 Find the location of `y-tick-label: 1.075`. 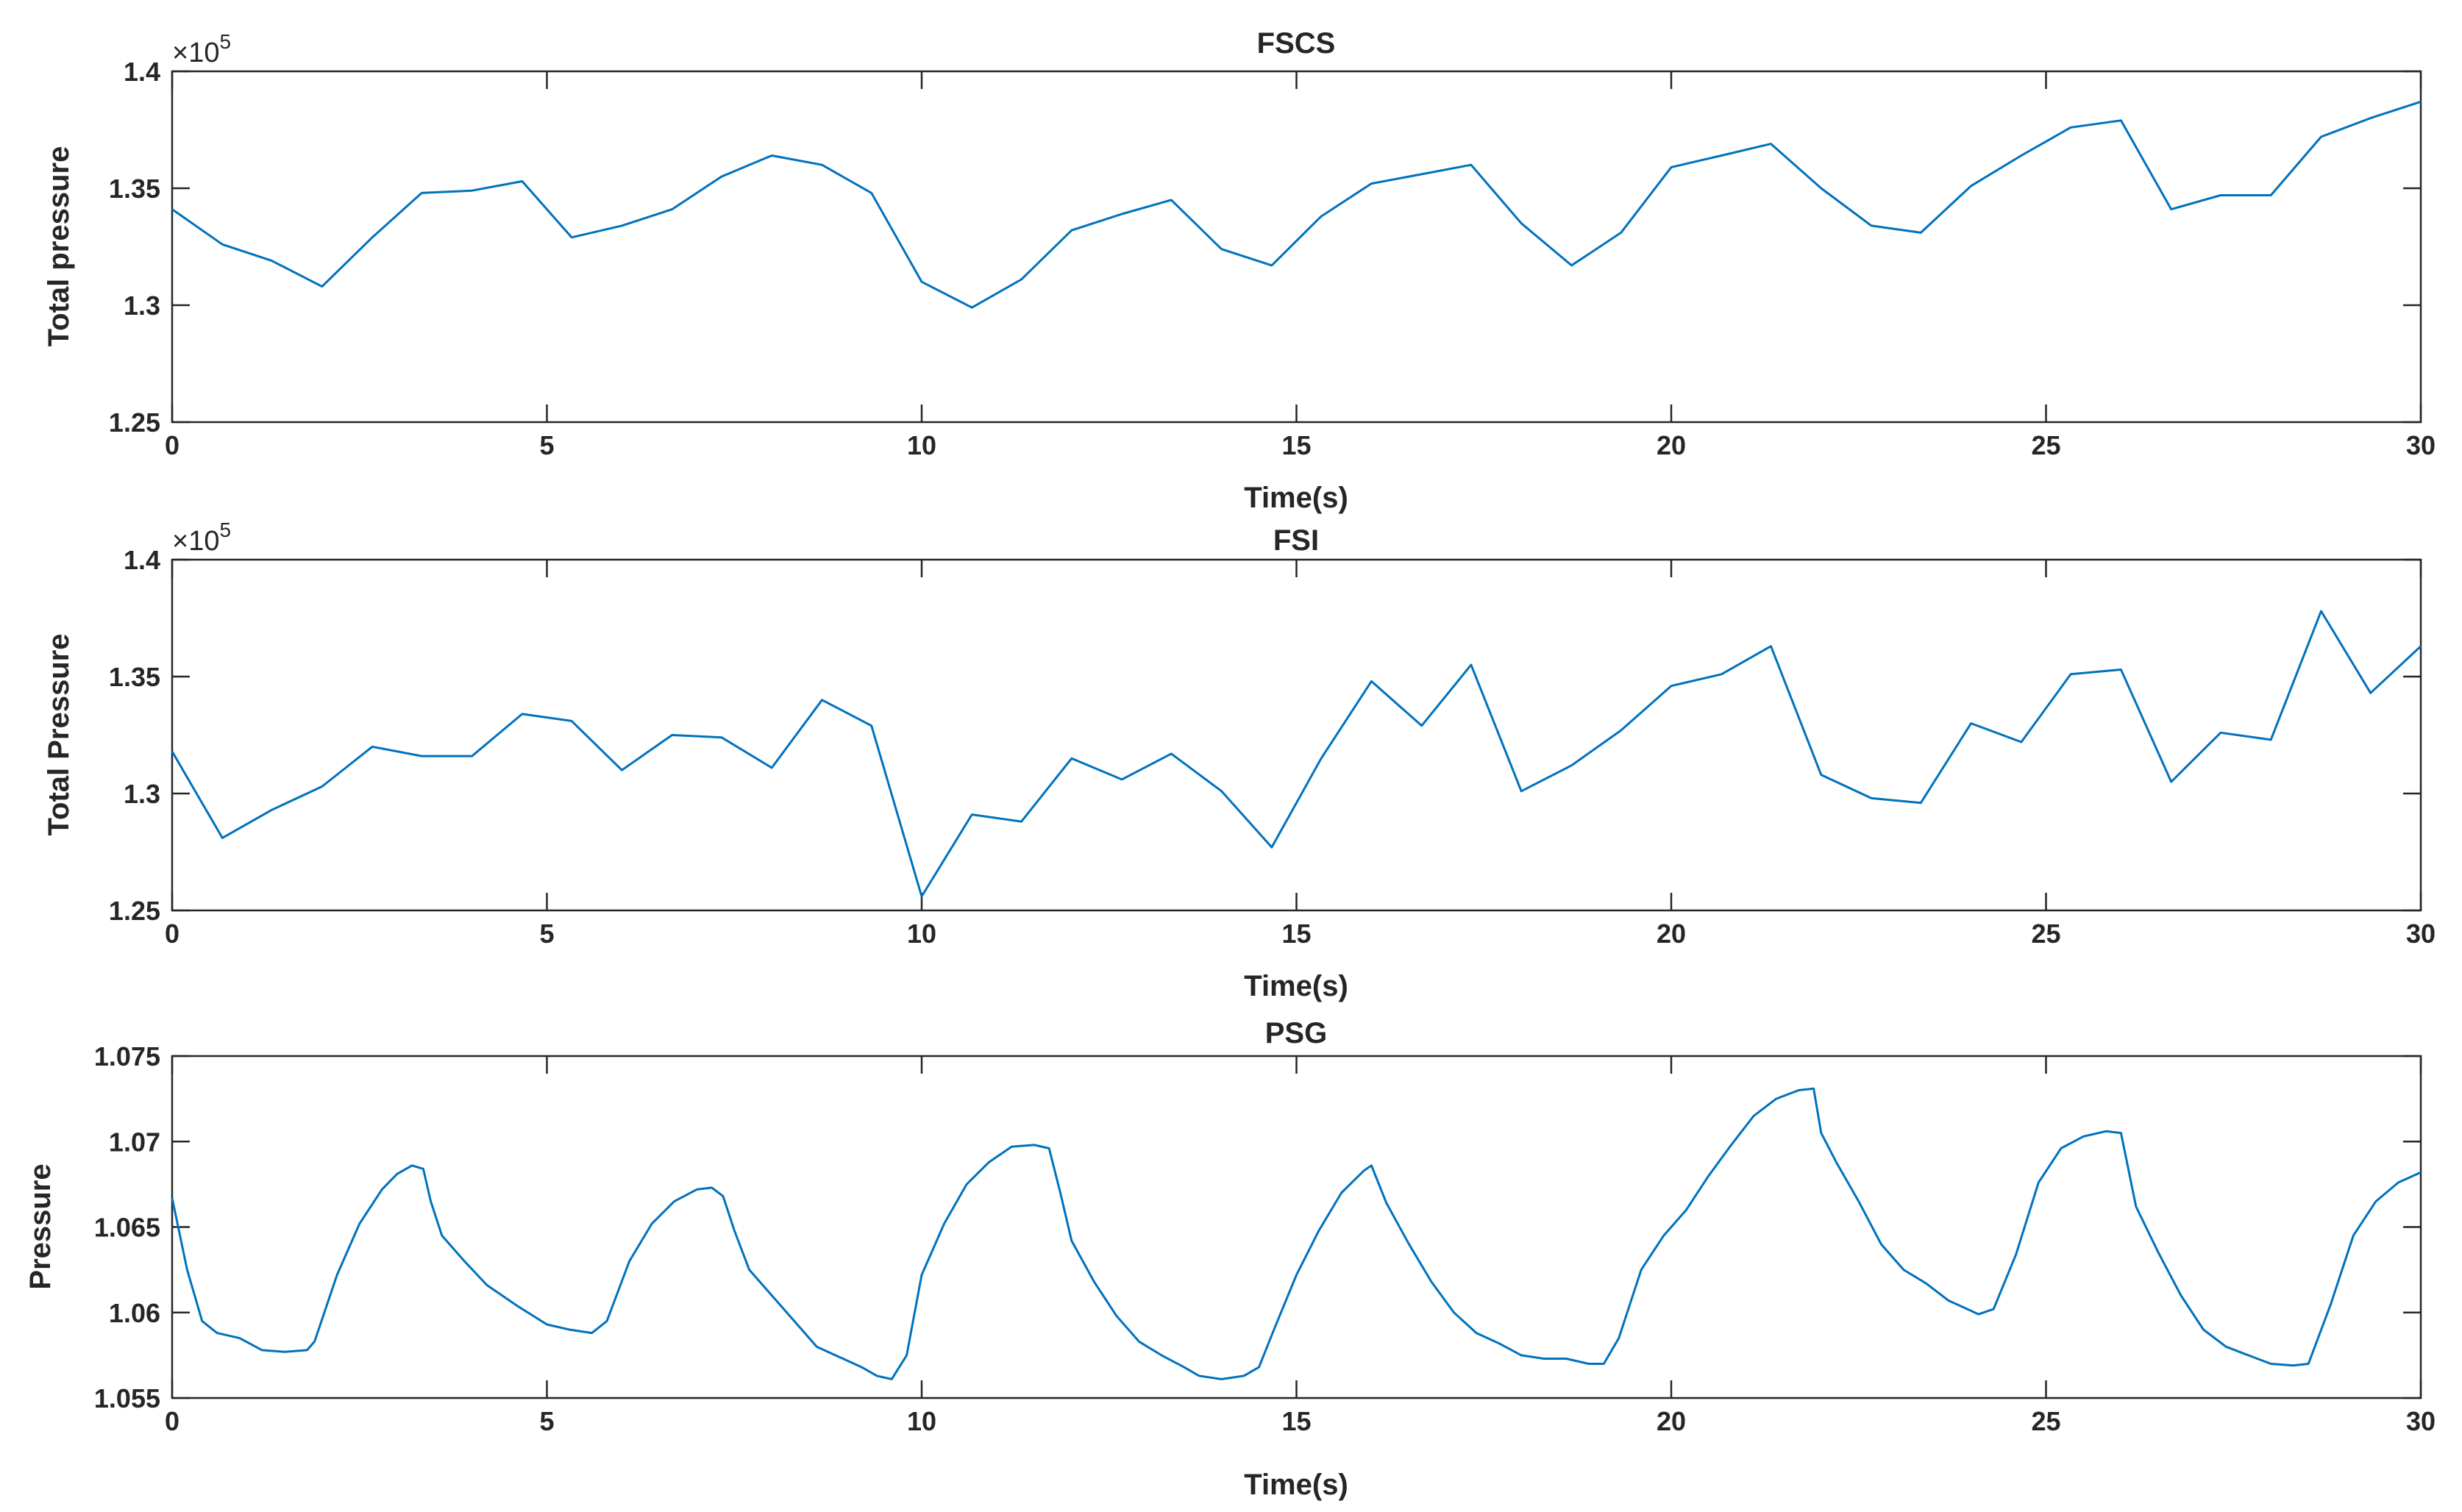

y-tick-label: 1.075 is located at coordinates (127, 1056).